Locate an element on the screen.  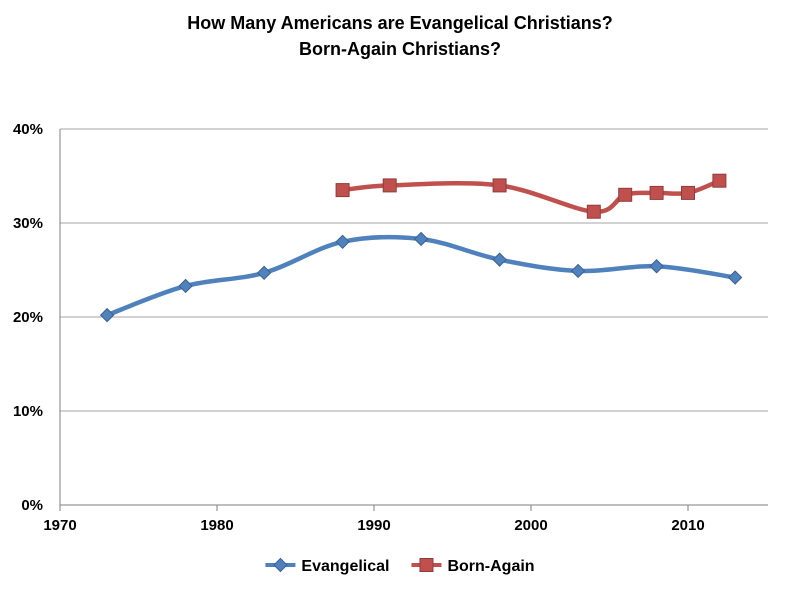
legend-item-evangelical: Evangelical is located at coordinates (327, 566).